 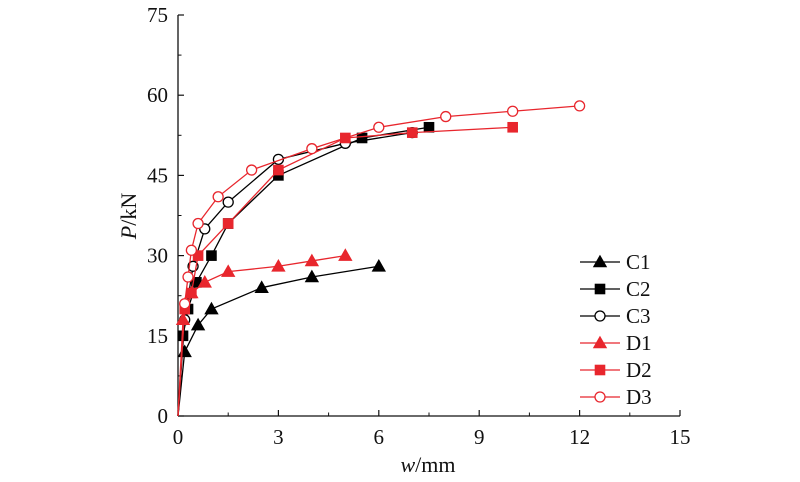 What do you see at coordinates (638, 289) in the screenshot?
I see `legend-label-c2: C2` at bounding box center [638, 289].